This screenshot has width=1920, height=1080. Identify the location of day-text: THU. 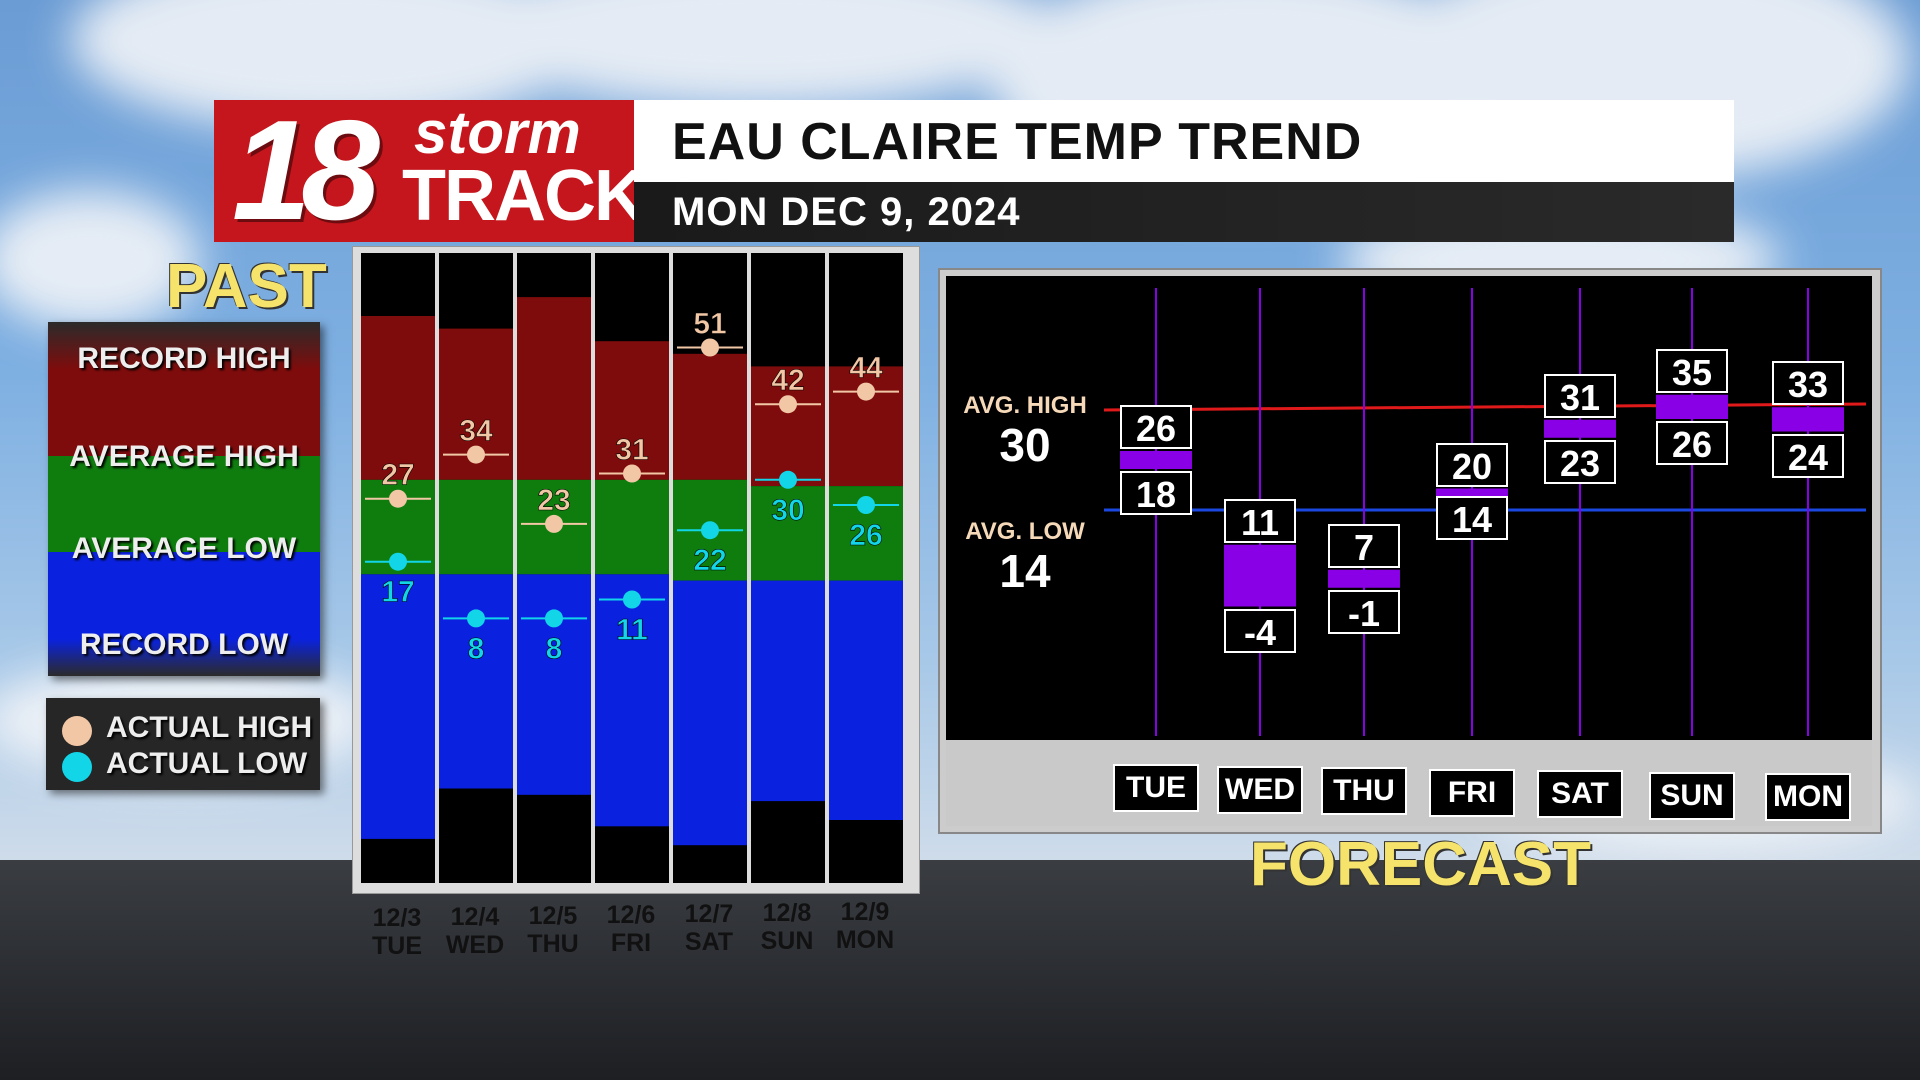
(553, 944).